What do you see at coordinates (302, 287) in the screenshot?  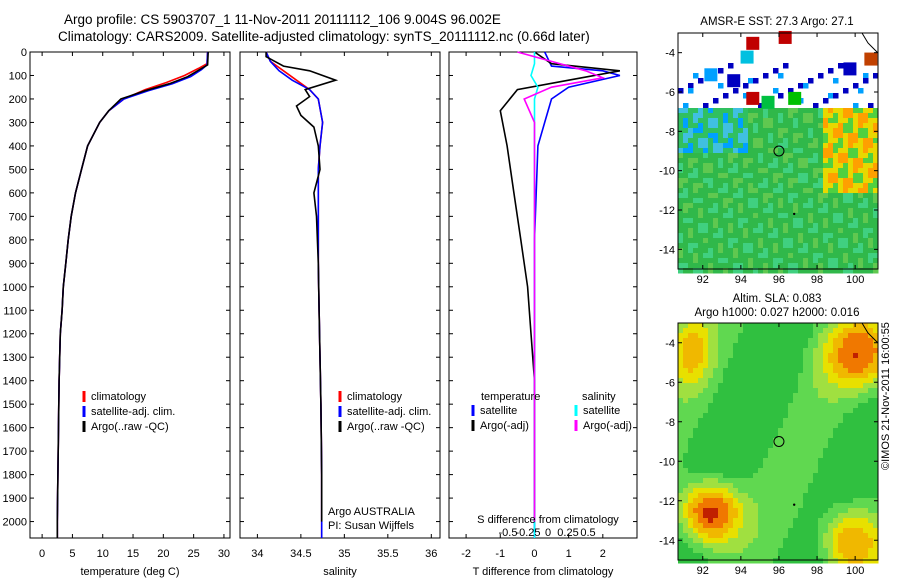 I see `series-line-argo-raw-qc-` at bounding box center [302, 287].